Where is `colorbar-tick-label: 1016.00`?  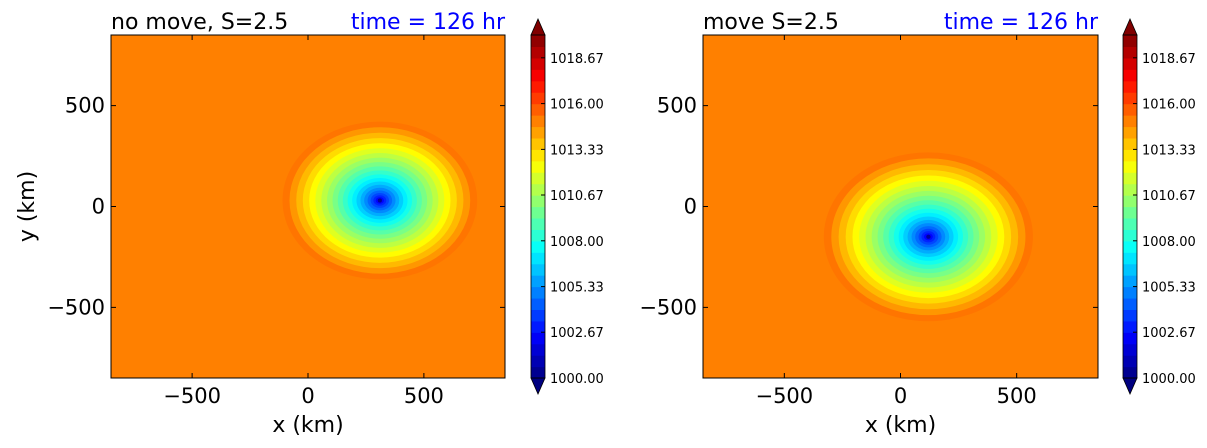 colorbar-tick-label: 1016.00 is located at coordinates (577, 105).